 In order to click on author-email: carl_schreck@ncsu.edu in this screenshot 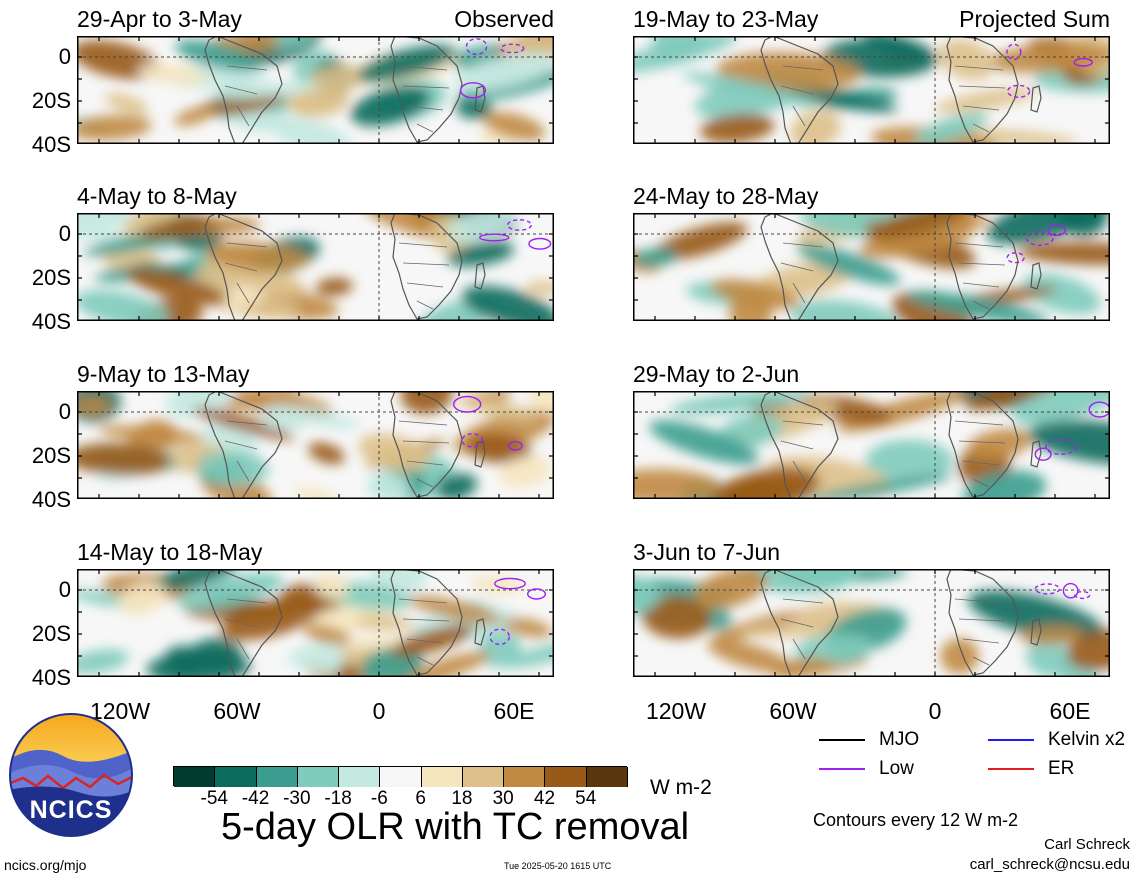, I will do `click(1049, 864)`.